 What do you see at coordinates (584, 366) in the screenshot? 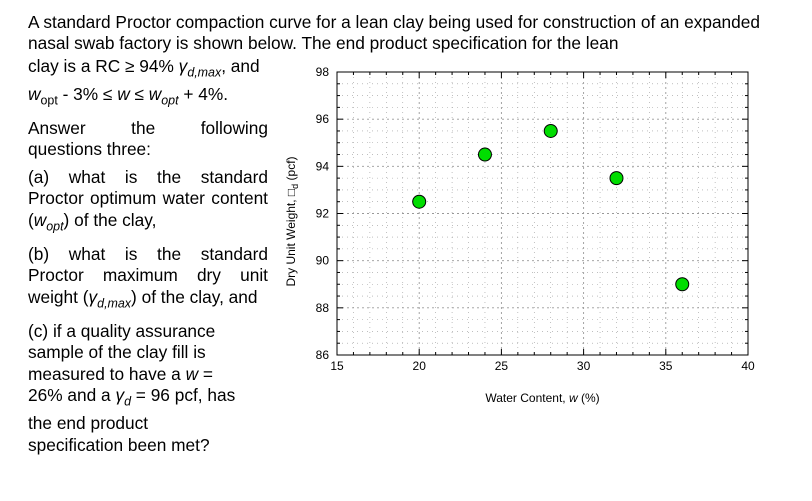
I see `x-tick-label: 30` at bounding box center [584, 366].